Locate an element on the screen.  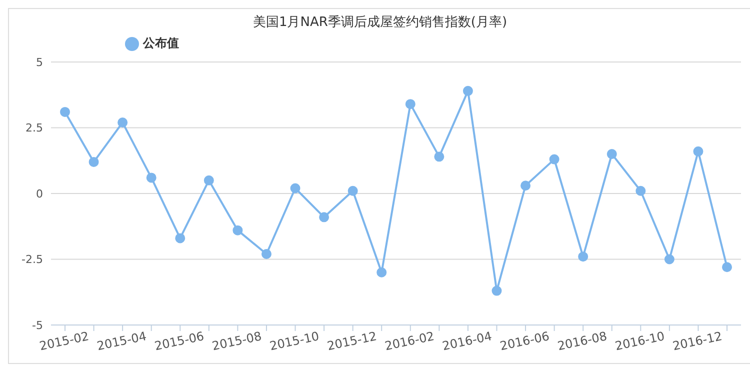
x-tick-label: 2015-04 is located at coordinates (122, 341).